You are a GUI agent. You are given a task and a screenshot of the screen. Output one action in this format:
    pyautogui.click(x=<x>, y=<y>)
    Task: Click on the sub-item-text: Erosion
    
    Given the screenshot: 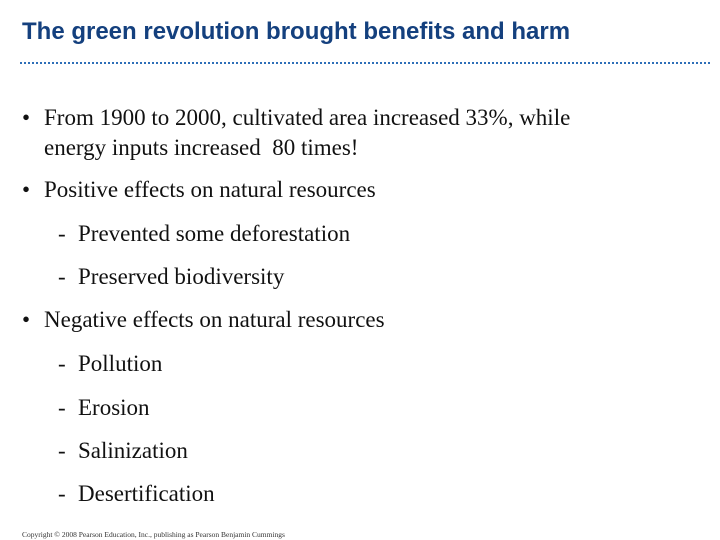 What is the action you would take?
    pyautogui.click(x=114, y=407)
    